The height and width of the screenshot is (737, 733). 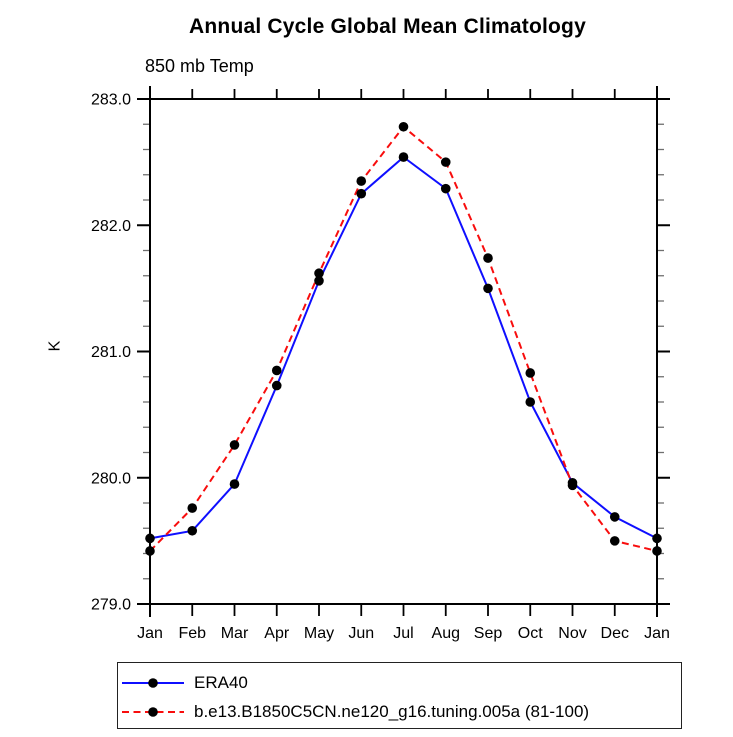 What do you see at coordinates (615, 633) in the screenshot?
I see `x-tick-label: Dec` at bounding box center [615, 633].